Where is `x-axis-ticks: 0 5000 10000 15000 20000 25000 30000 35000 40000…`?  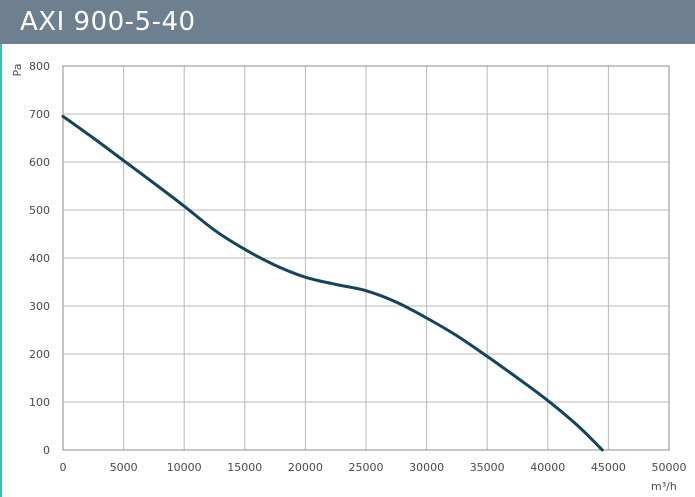 x-axis-ticks: 0 5000 10000 15000 20000 25000 30000 35000 40000… is located at coordinates (373, 467).